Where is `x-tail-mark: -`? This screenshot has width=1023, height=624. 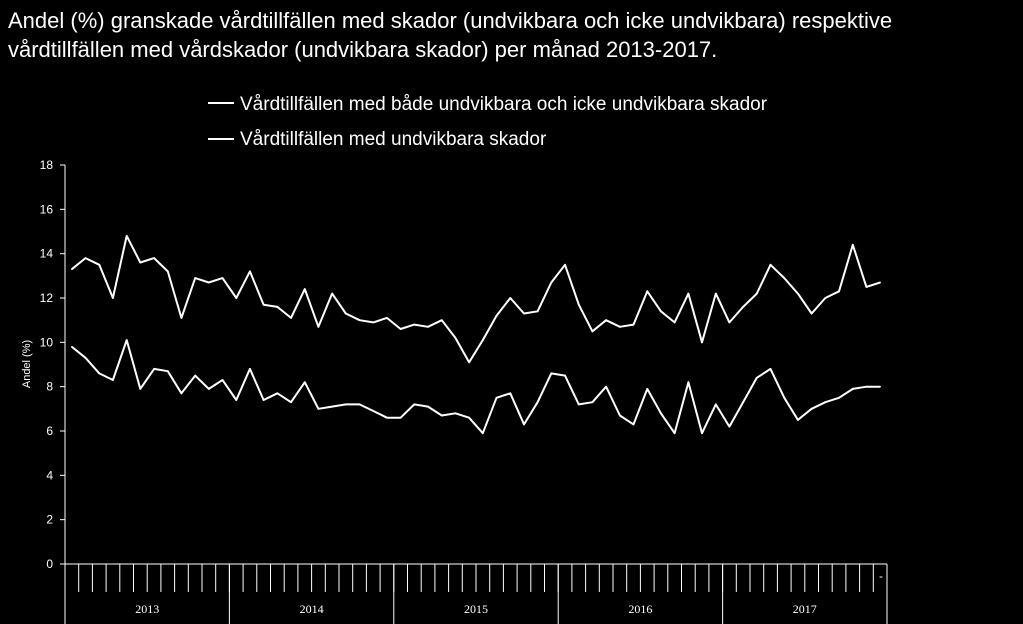
x-tail-mark: - is located at coordinates (881, 576).